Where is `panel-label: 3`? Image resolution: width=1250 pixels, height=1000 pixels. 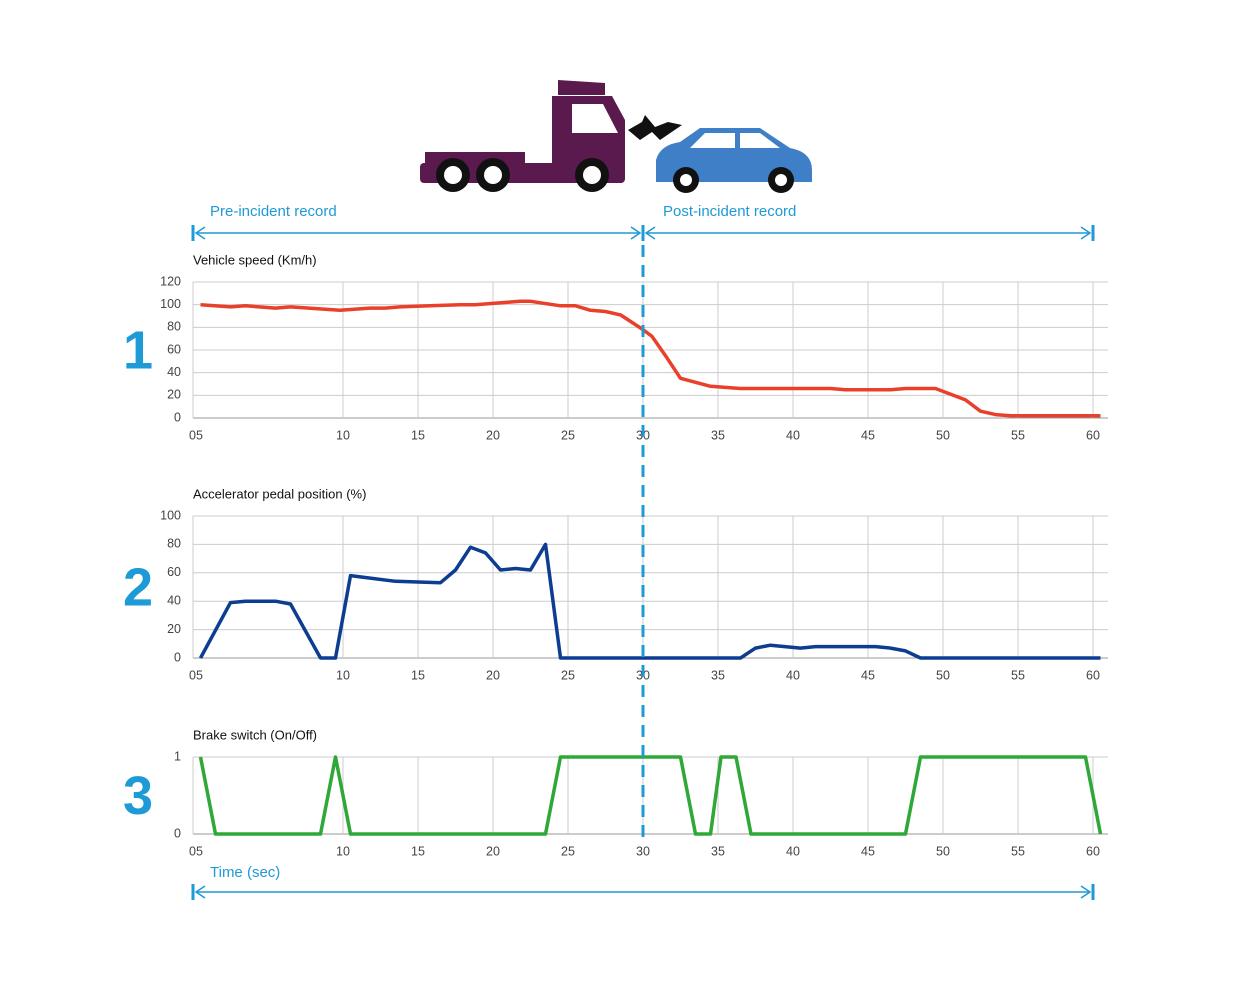 panel-label: 3 is located at coordinates (138, 796).